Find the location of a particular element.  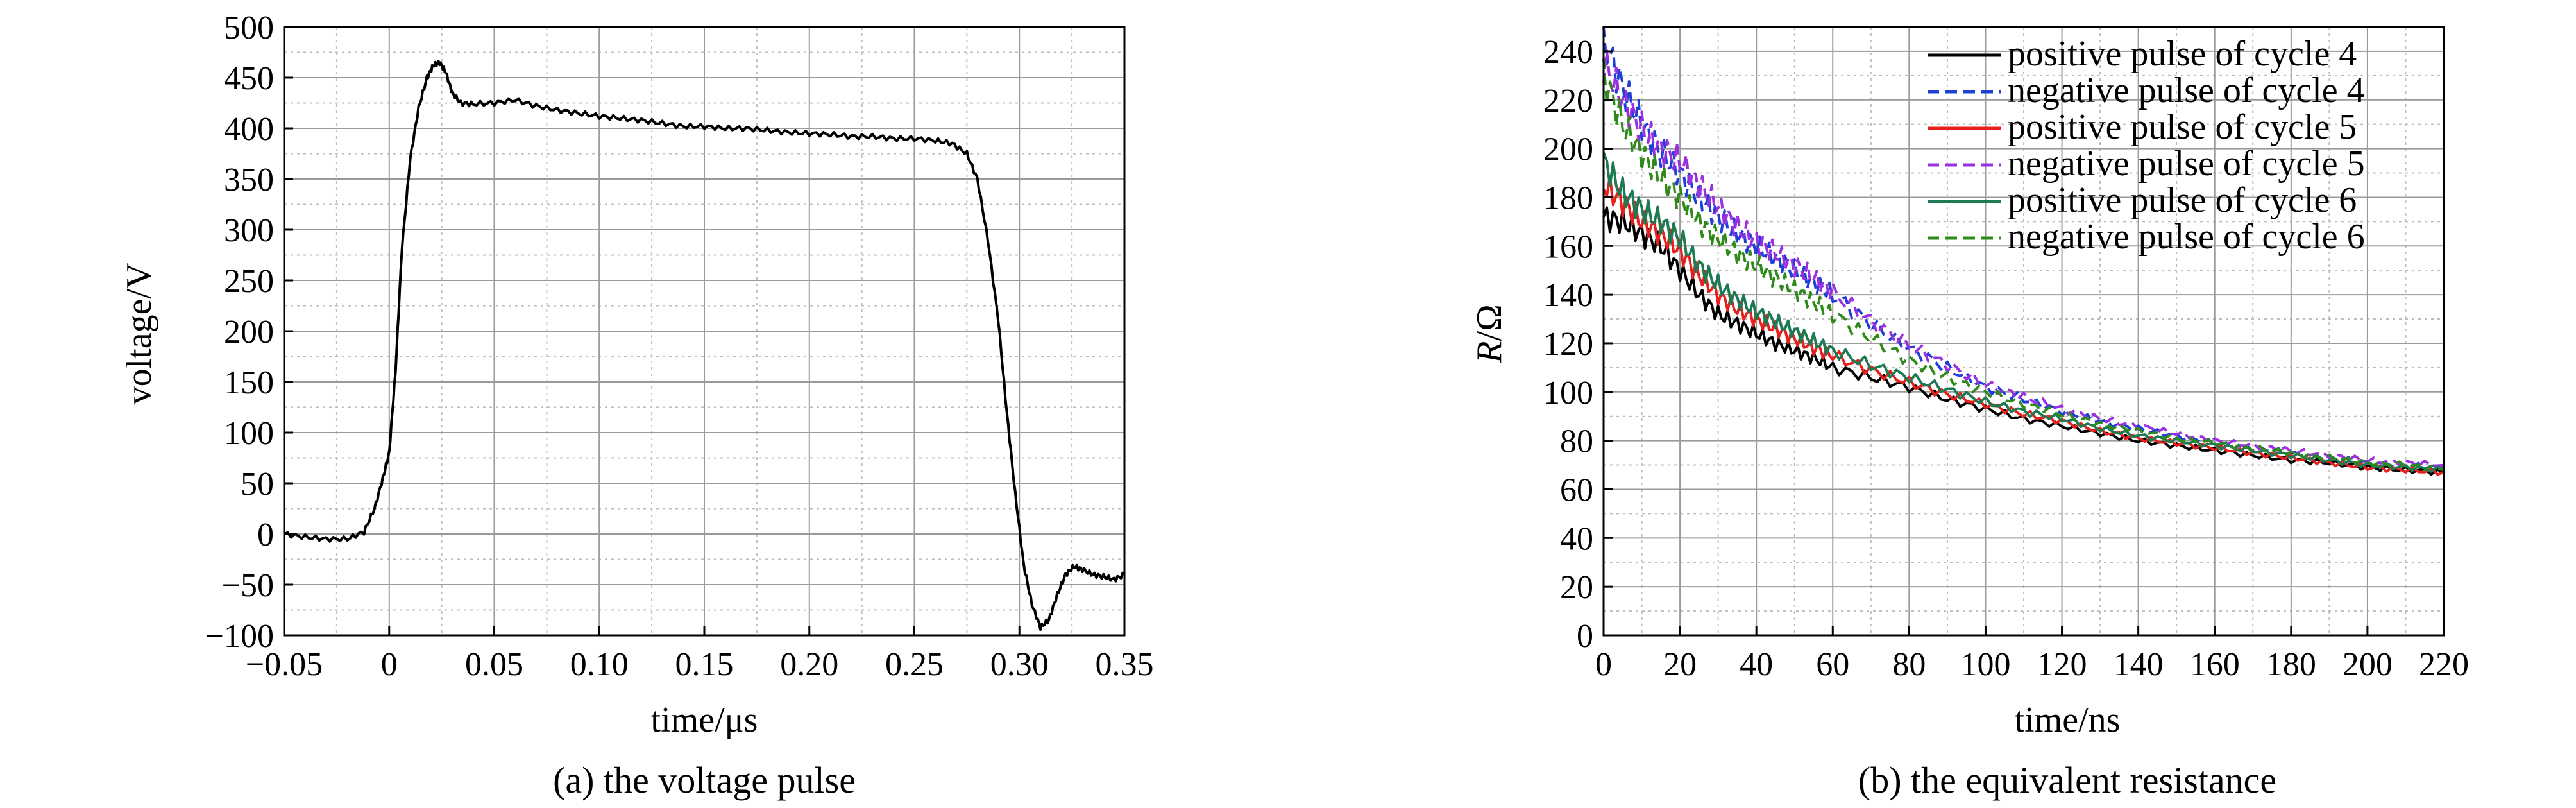

y-tick-label: 180 is located at coordinates (1568, 198).